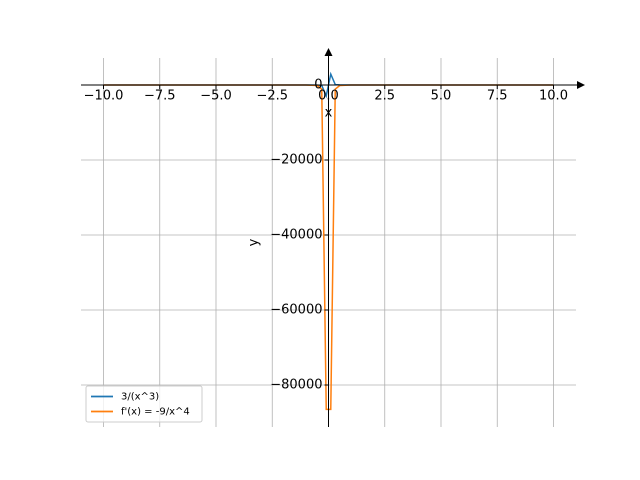  Describe the element at coordinates (328, 52) in the screenshot. I see `y-axis-arrow` at that location.